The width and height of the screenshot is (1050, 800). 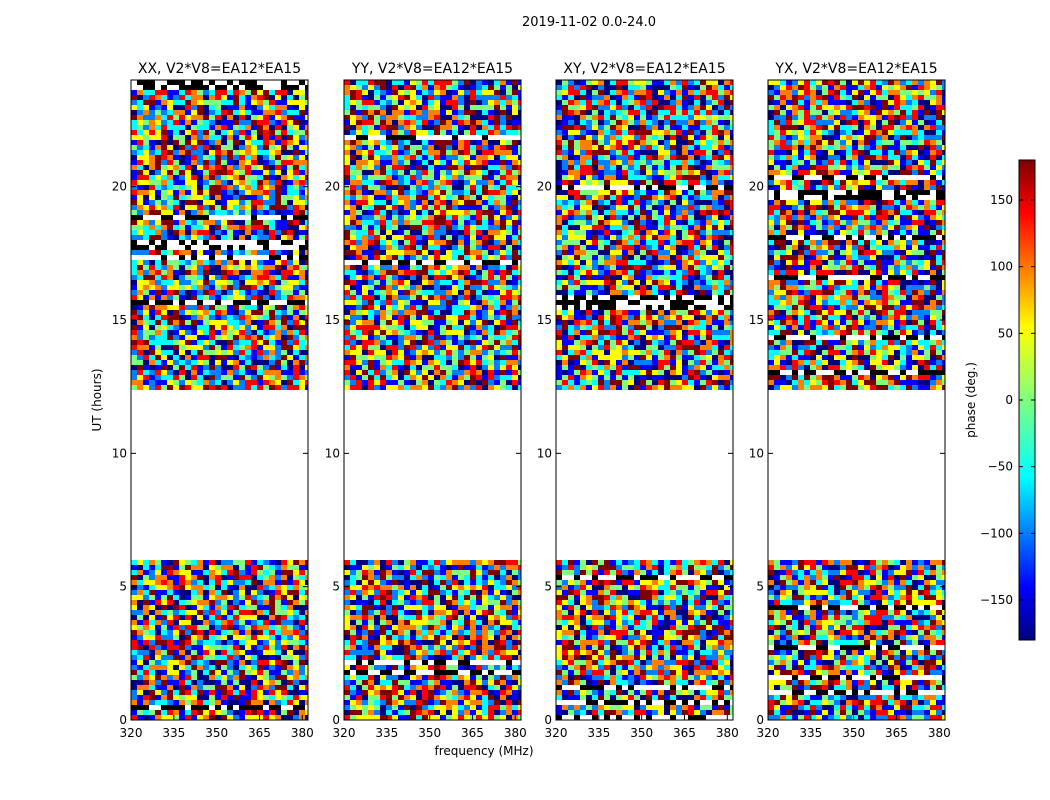 What do you see at coordinates (548, 720) in the screenshot?
I see `y-tick-label-xy-0: 0` at bounding box center [548, 720].